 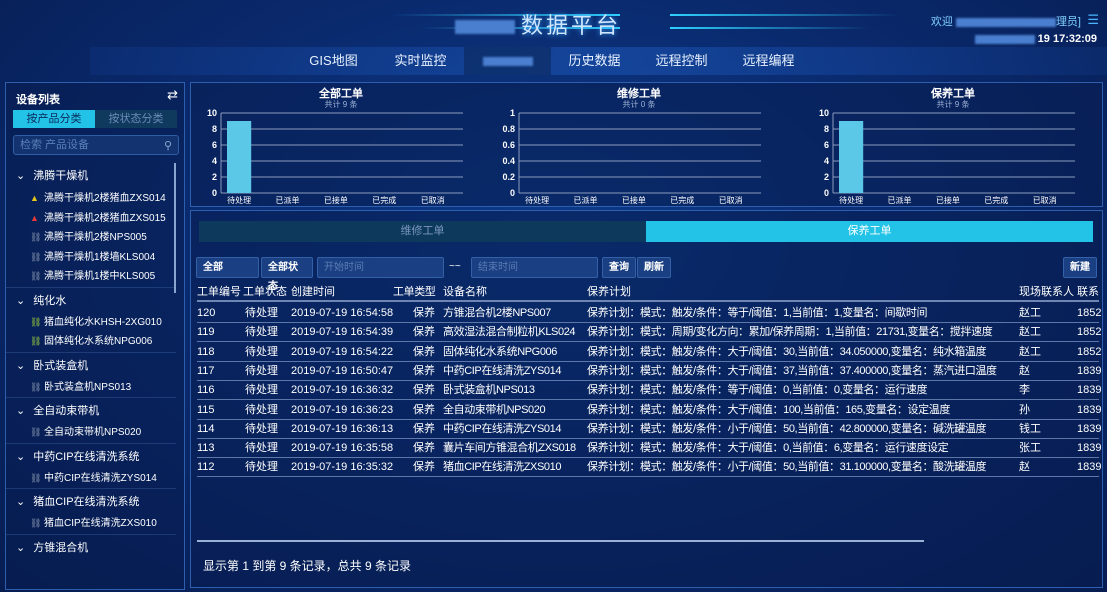 I want to click on search-icon: ⚲, so click(x=167, y=146).